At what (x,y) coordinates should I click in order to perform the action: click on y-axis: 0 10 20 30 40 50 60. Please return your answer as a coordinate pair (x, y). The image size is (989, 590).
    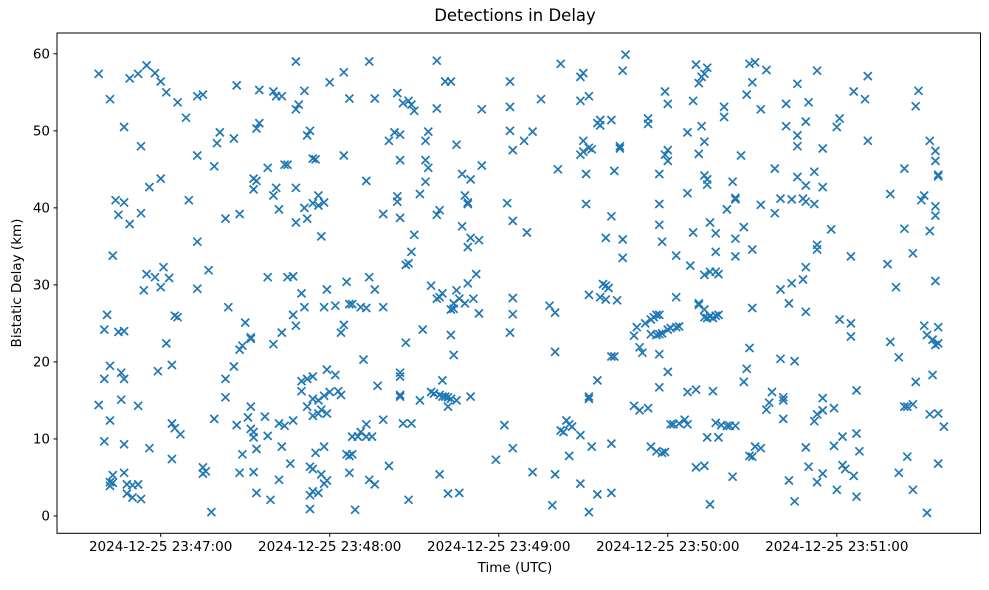
    Looking at the image, I should click on (45, 285).